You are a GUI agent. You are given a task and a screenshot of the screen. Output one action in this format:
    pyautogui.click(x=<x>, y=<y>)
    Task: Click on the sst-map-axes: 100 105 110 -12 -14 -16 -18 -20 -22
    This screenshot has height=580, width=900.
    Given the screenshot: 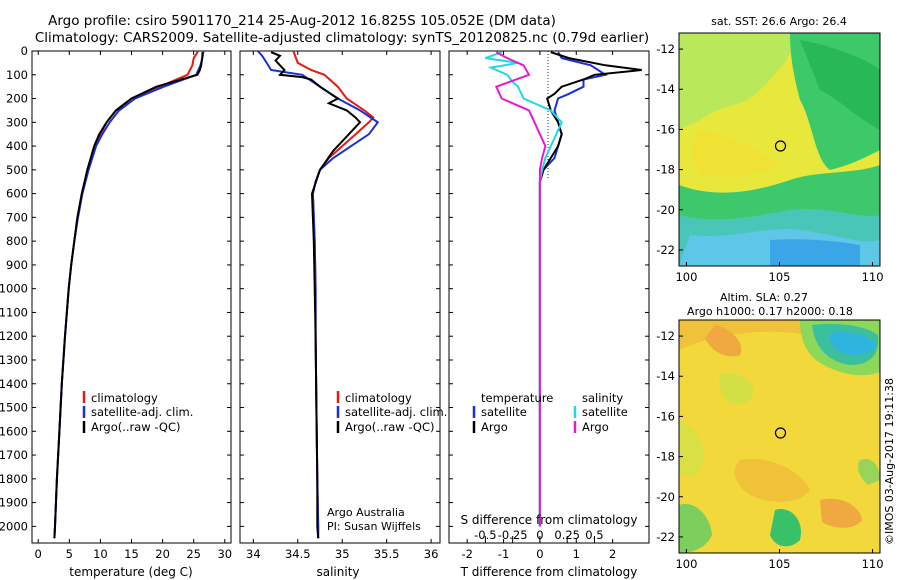 What is the action you would take?
    pyautogui.click(x=769, y=163)
    